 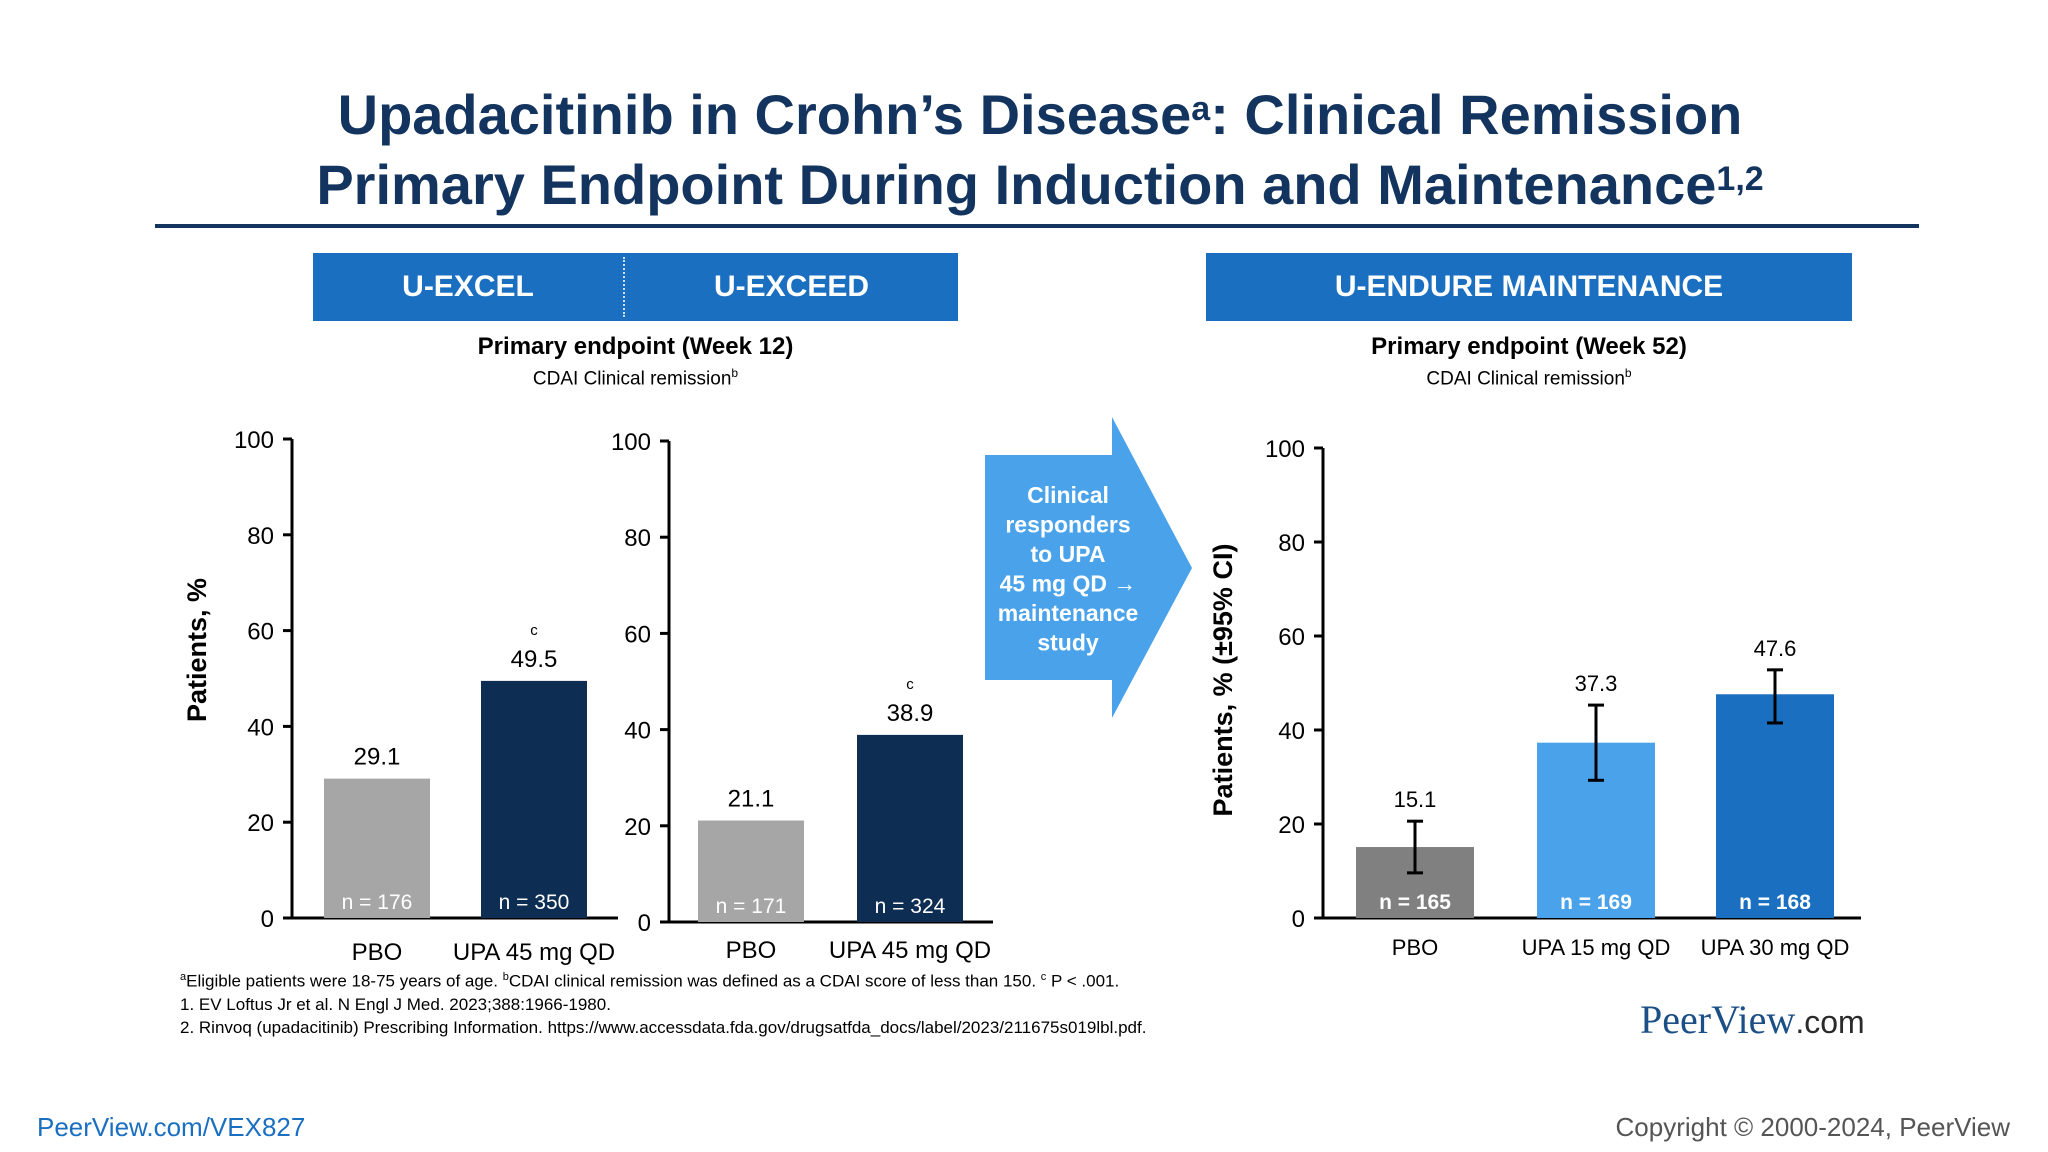 What do you see at coordinates (624, 287) in the screenshot?
I see `band-divider` at bounding box center [624, 287].